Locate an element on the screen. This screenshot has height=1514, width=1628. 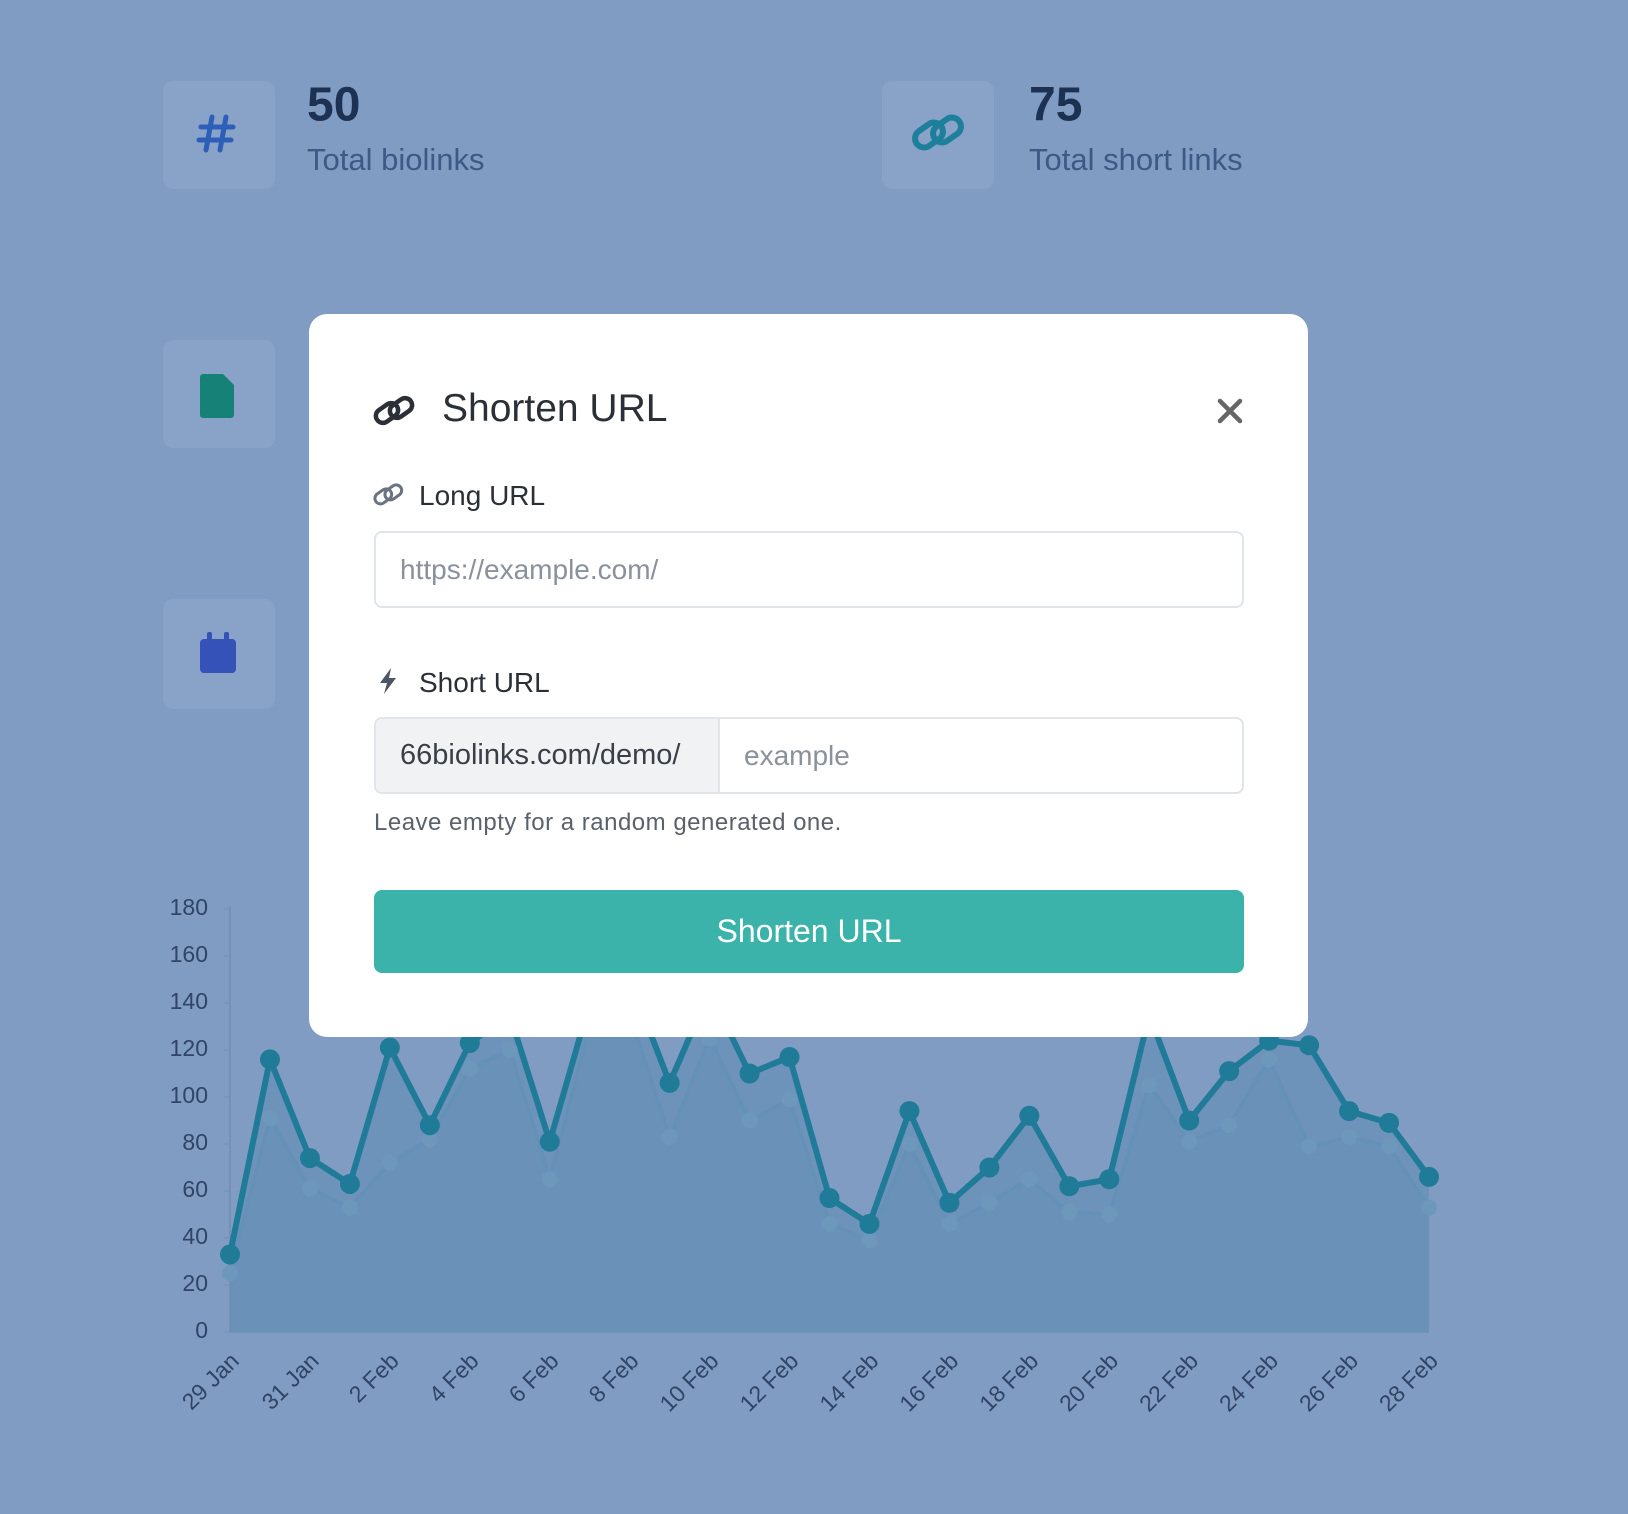
hash-icon is located at coordinates (216, 133).